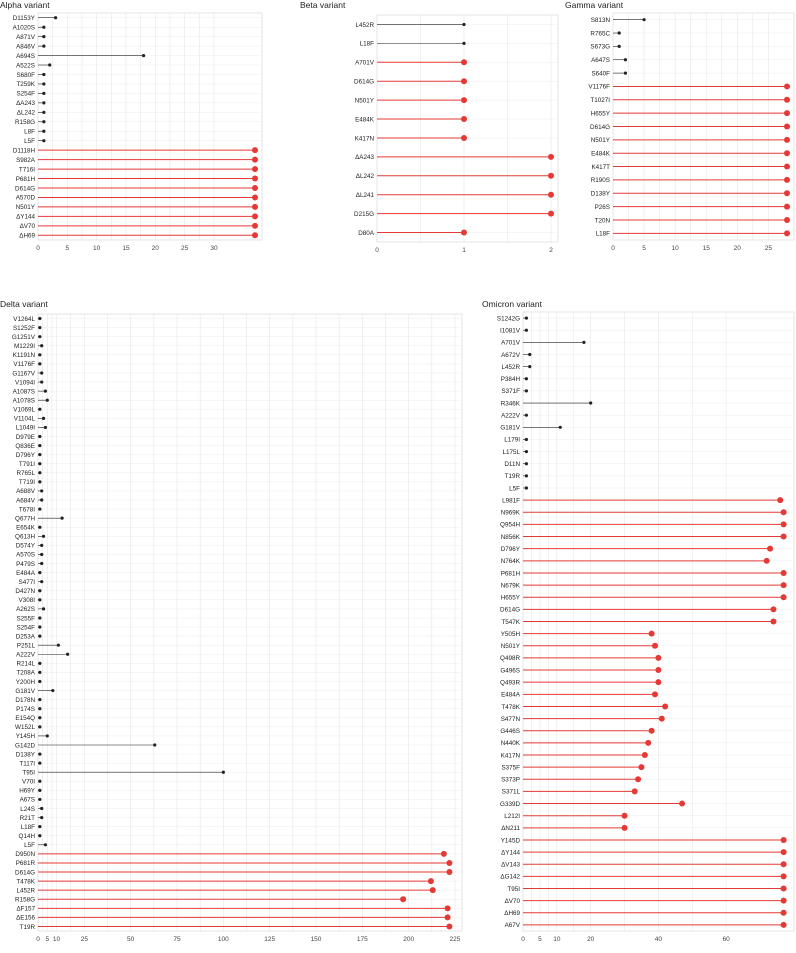 This screenshot has width=796, height=953. What do you see at coordinates (26, 37) in the screenshot?
I see `y-tick-label: A871V` at bounding box center [26, 37].